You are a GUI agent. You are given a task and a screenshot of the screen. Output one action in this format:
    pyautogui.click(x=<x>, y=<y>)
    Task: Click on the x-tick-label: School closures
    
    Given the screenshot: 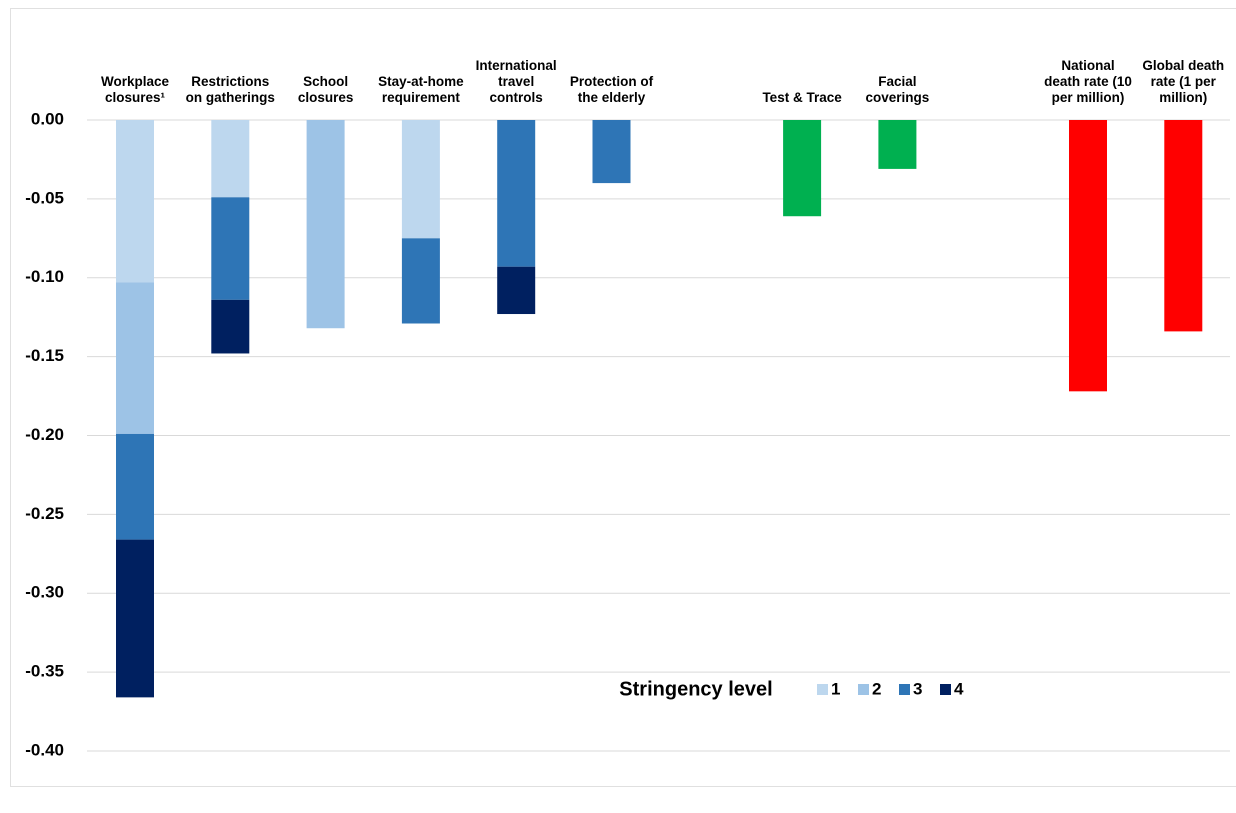 What is the action you would take?
    pyautogui.click(x=325, y=89)
    